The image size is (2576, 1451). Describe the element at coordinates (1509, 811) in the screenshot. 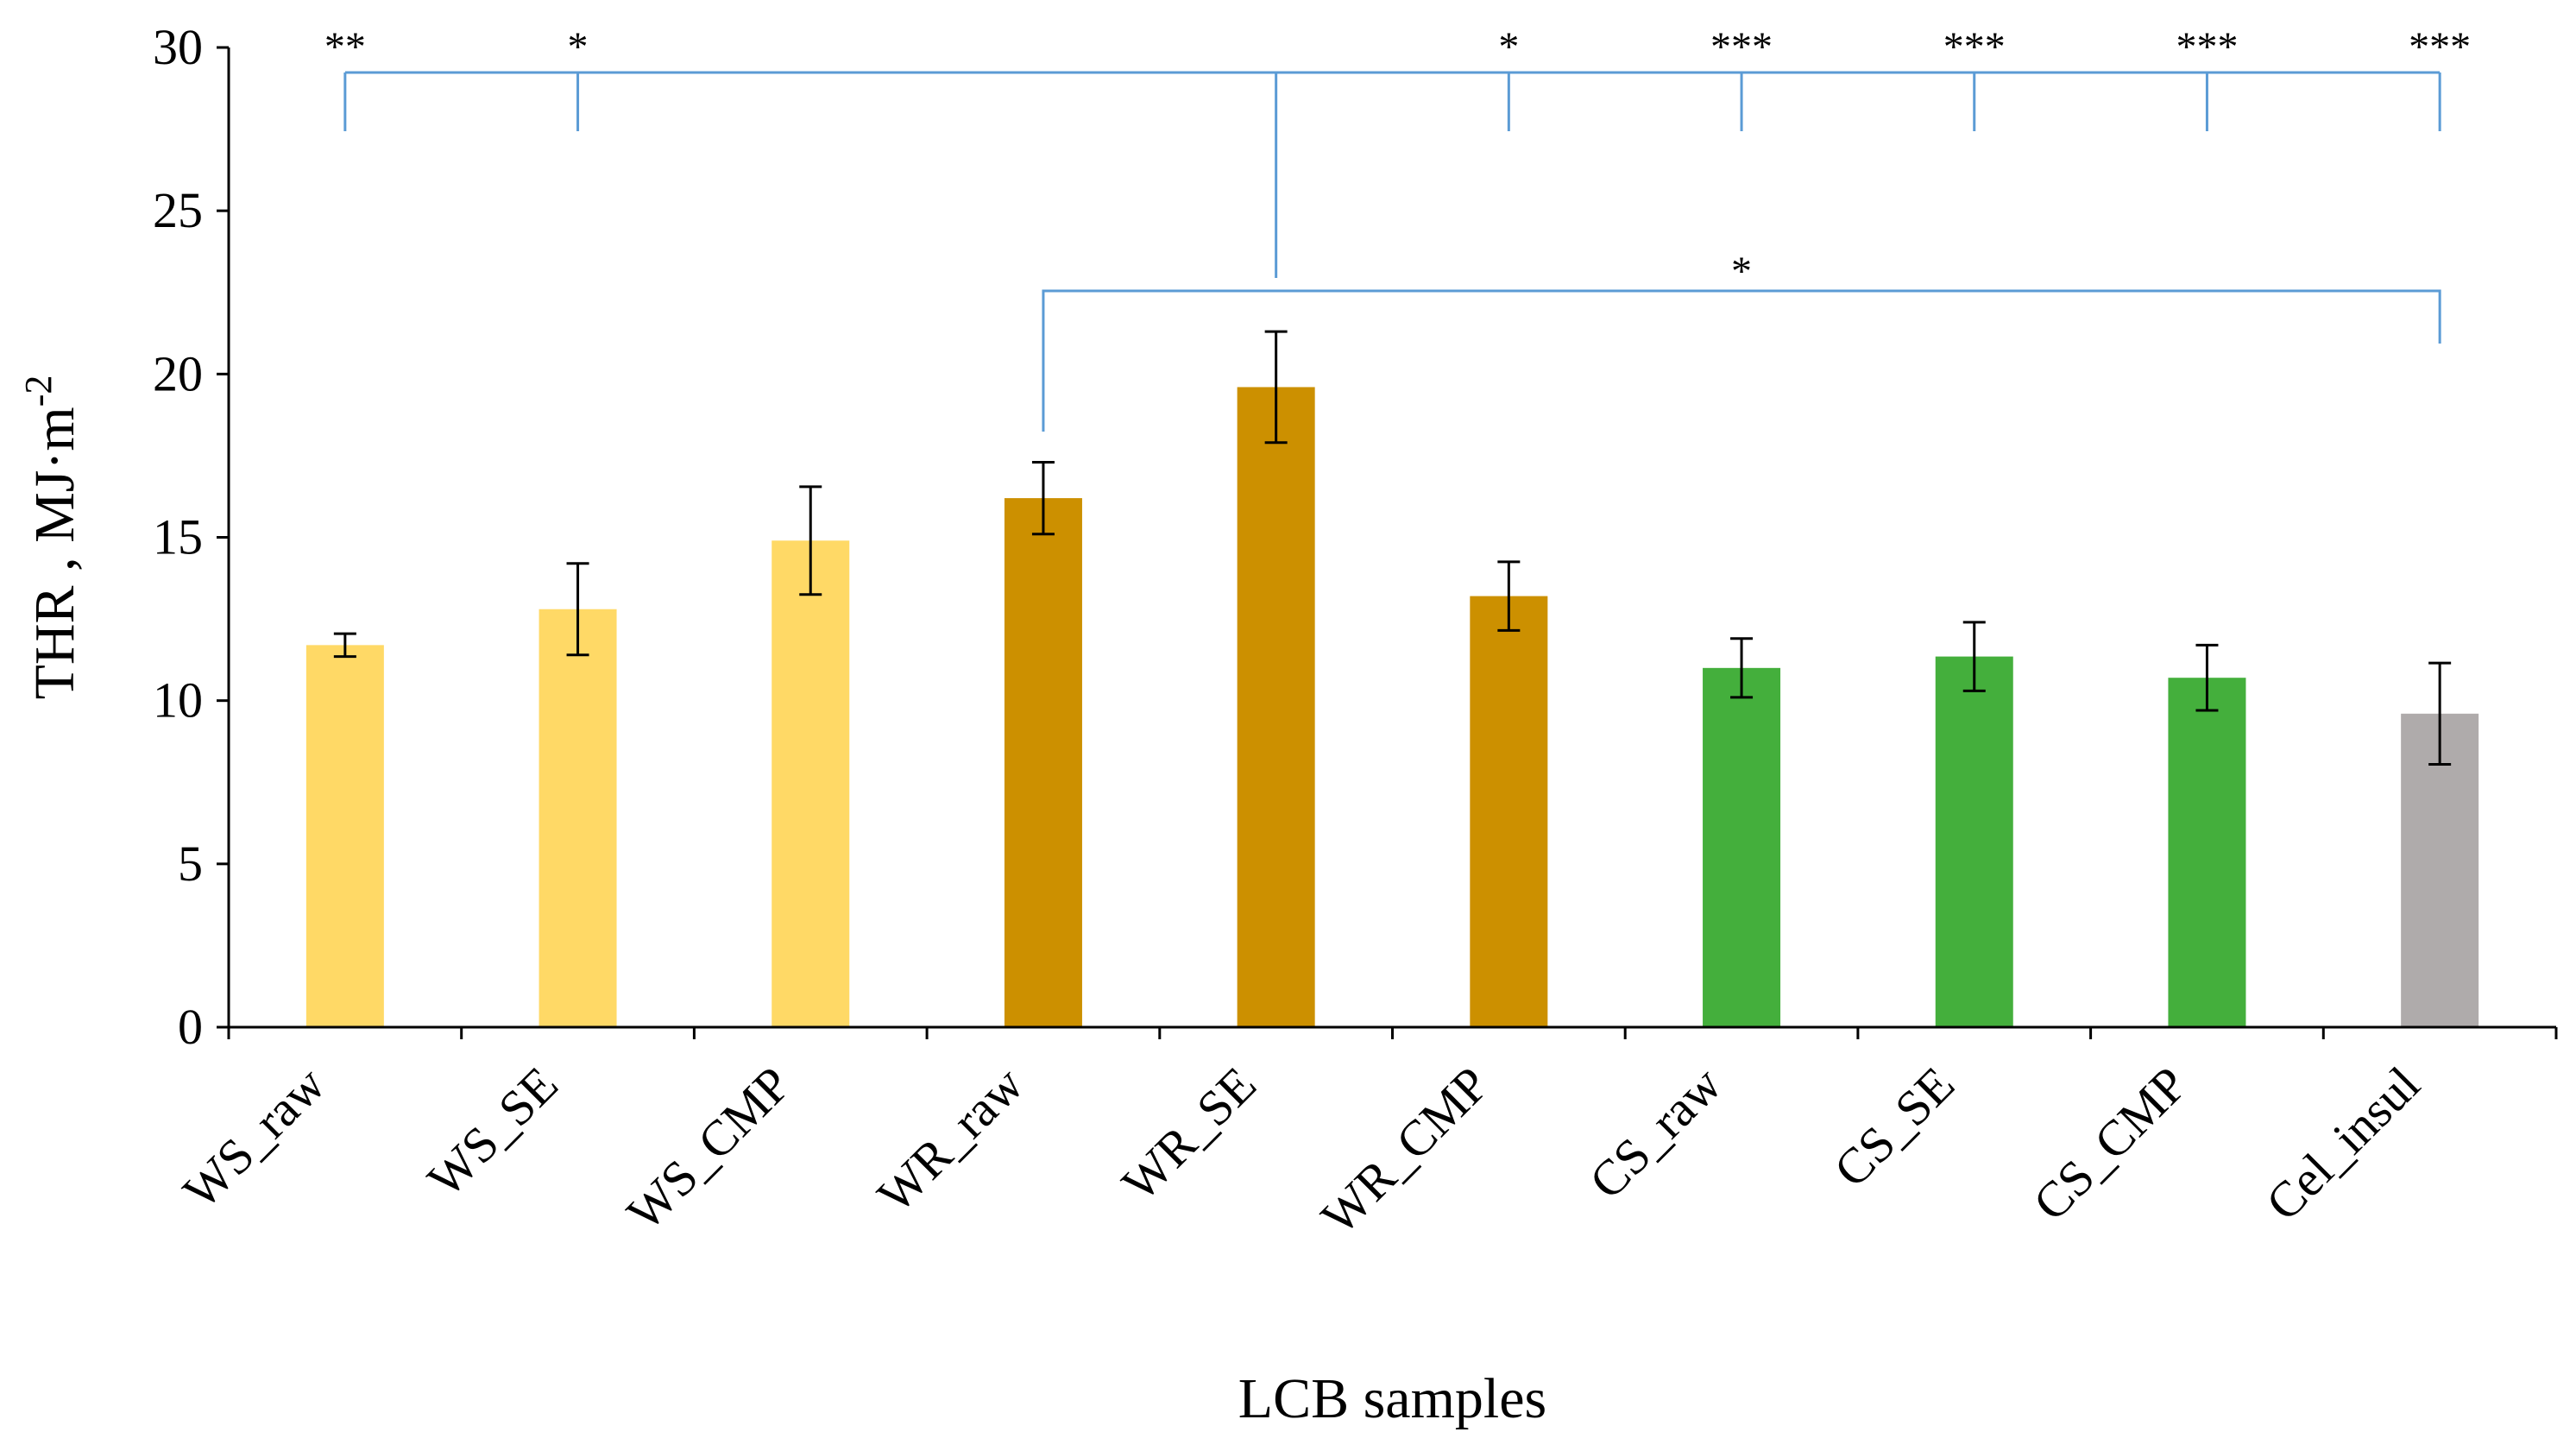

I see `bar-wr-cmp` at that location.